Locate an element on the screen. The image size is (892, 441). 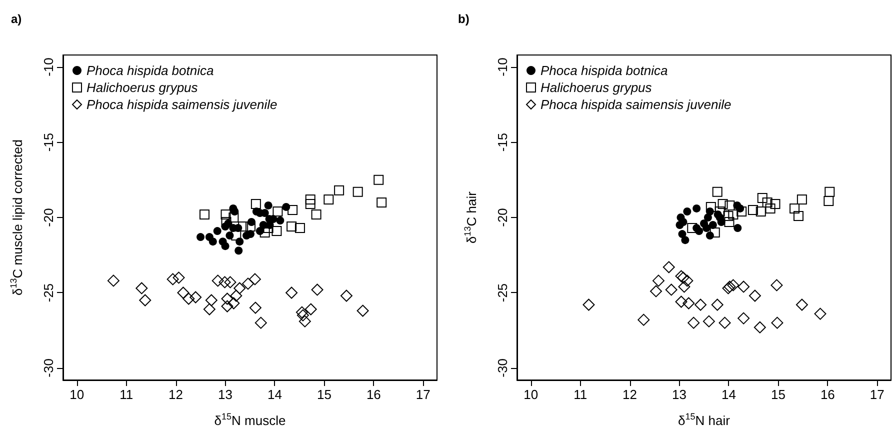
x-tick-label: 10 is located at coordinates (77, 394).